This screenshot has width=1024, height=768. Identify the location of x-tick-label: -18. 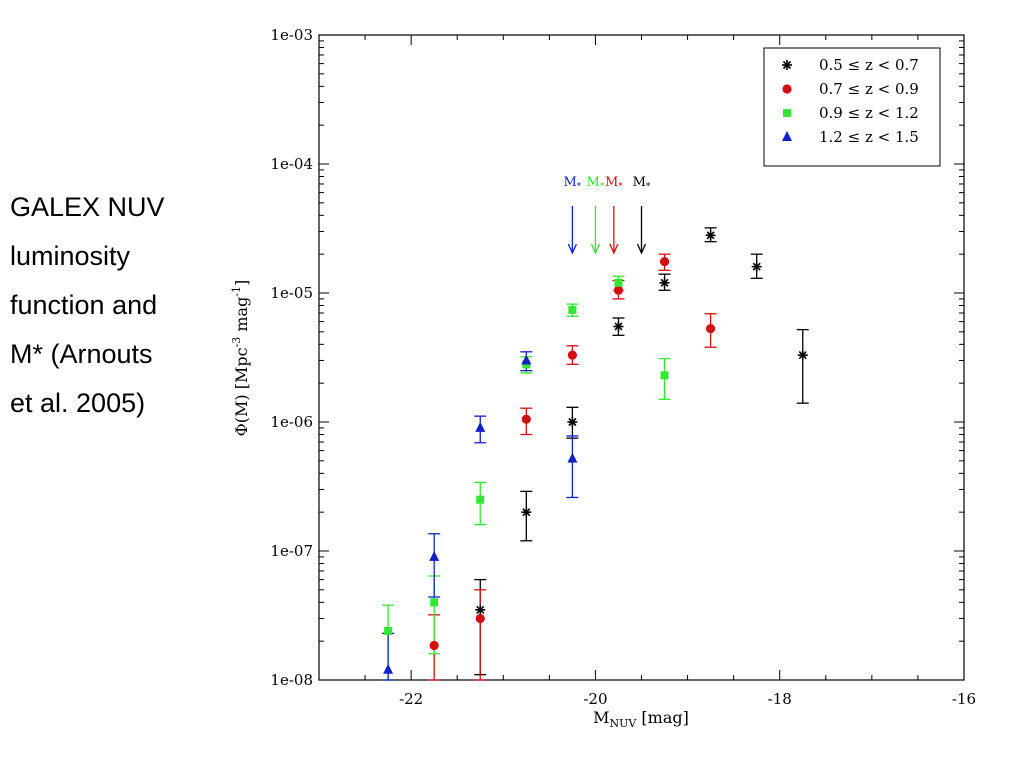
(780, 699).